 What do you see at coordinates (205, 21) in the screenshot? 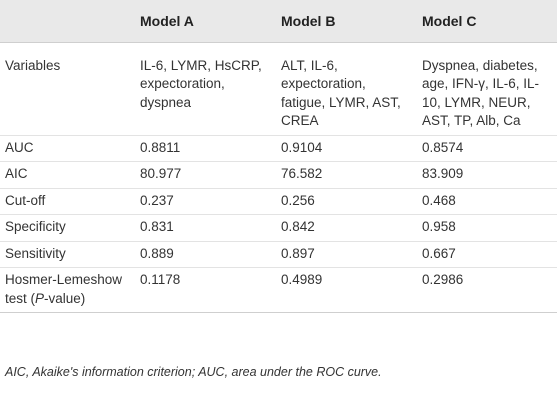
I see `header-model-a: Model A` at bounding box center [205, 21].